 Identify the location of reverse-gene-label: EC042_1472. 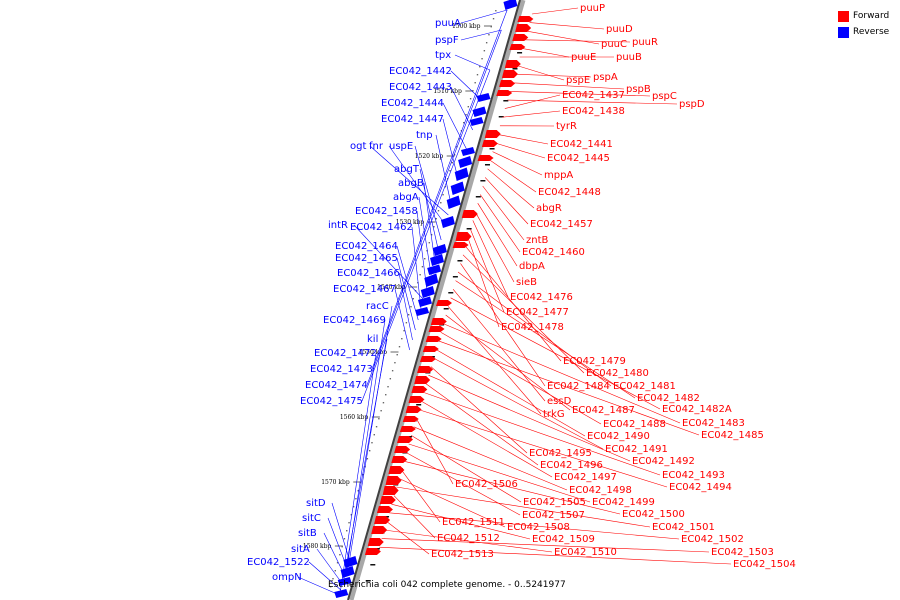
(345, 353).